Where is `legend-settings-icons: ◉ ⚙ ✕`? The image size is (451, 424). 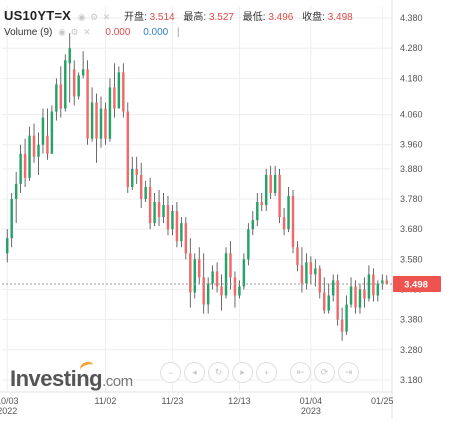
legend-settings-icons: ◉ ⚙ ✕ is located at coordinates (94, 17).